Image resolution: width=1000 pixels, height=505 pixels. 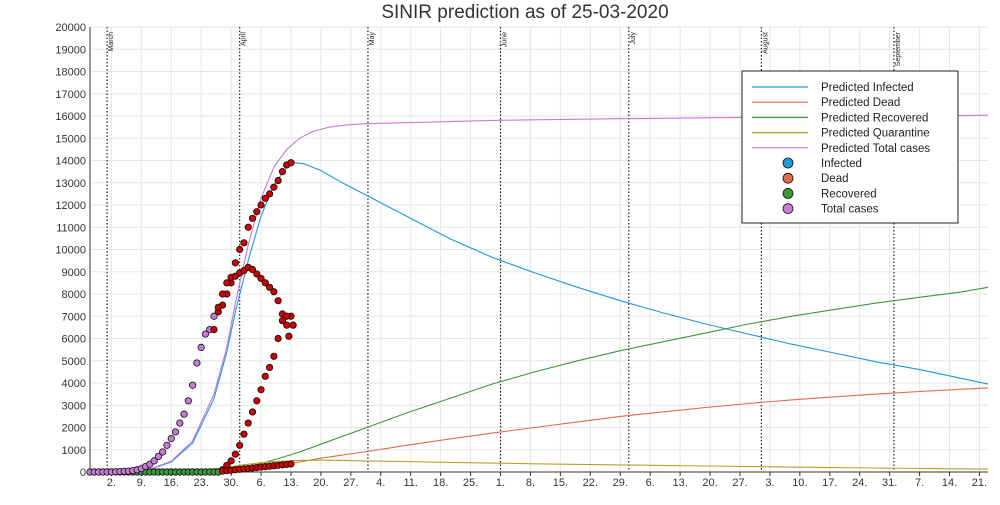 I want to click on x-tick-label: 8., so click(x=530, y=483).